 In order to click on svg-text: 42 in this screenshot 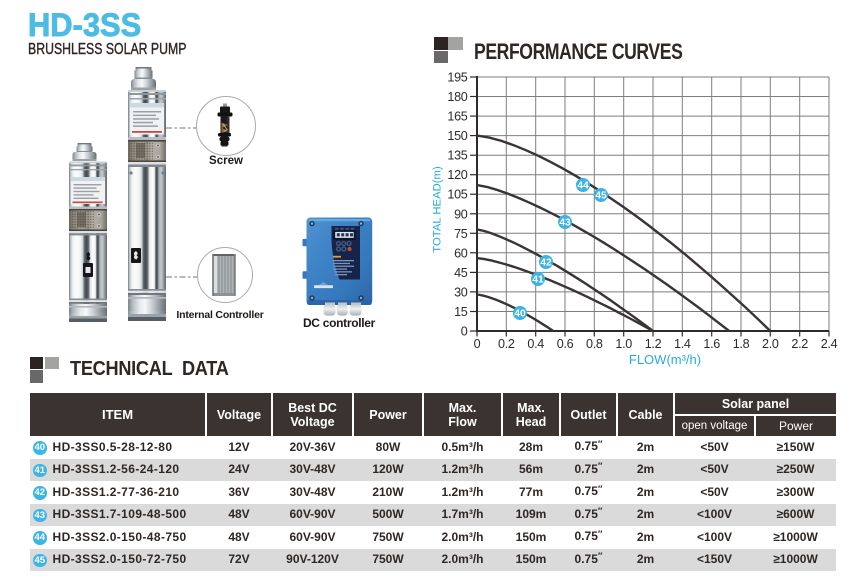, I will do `click(546, 263)`.